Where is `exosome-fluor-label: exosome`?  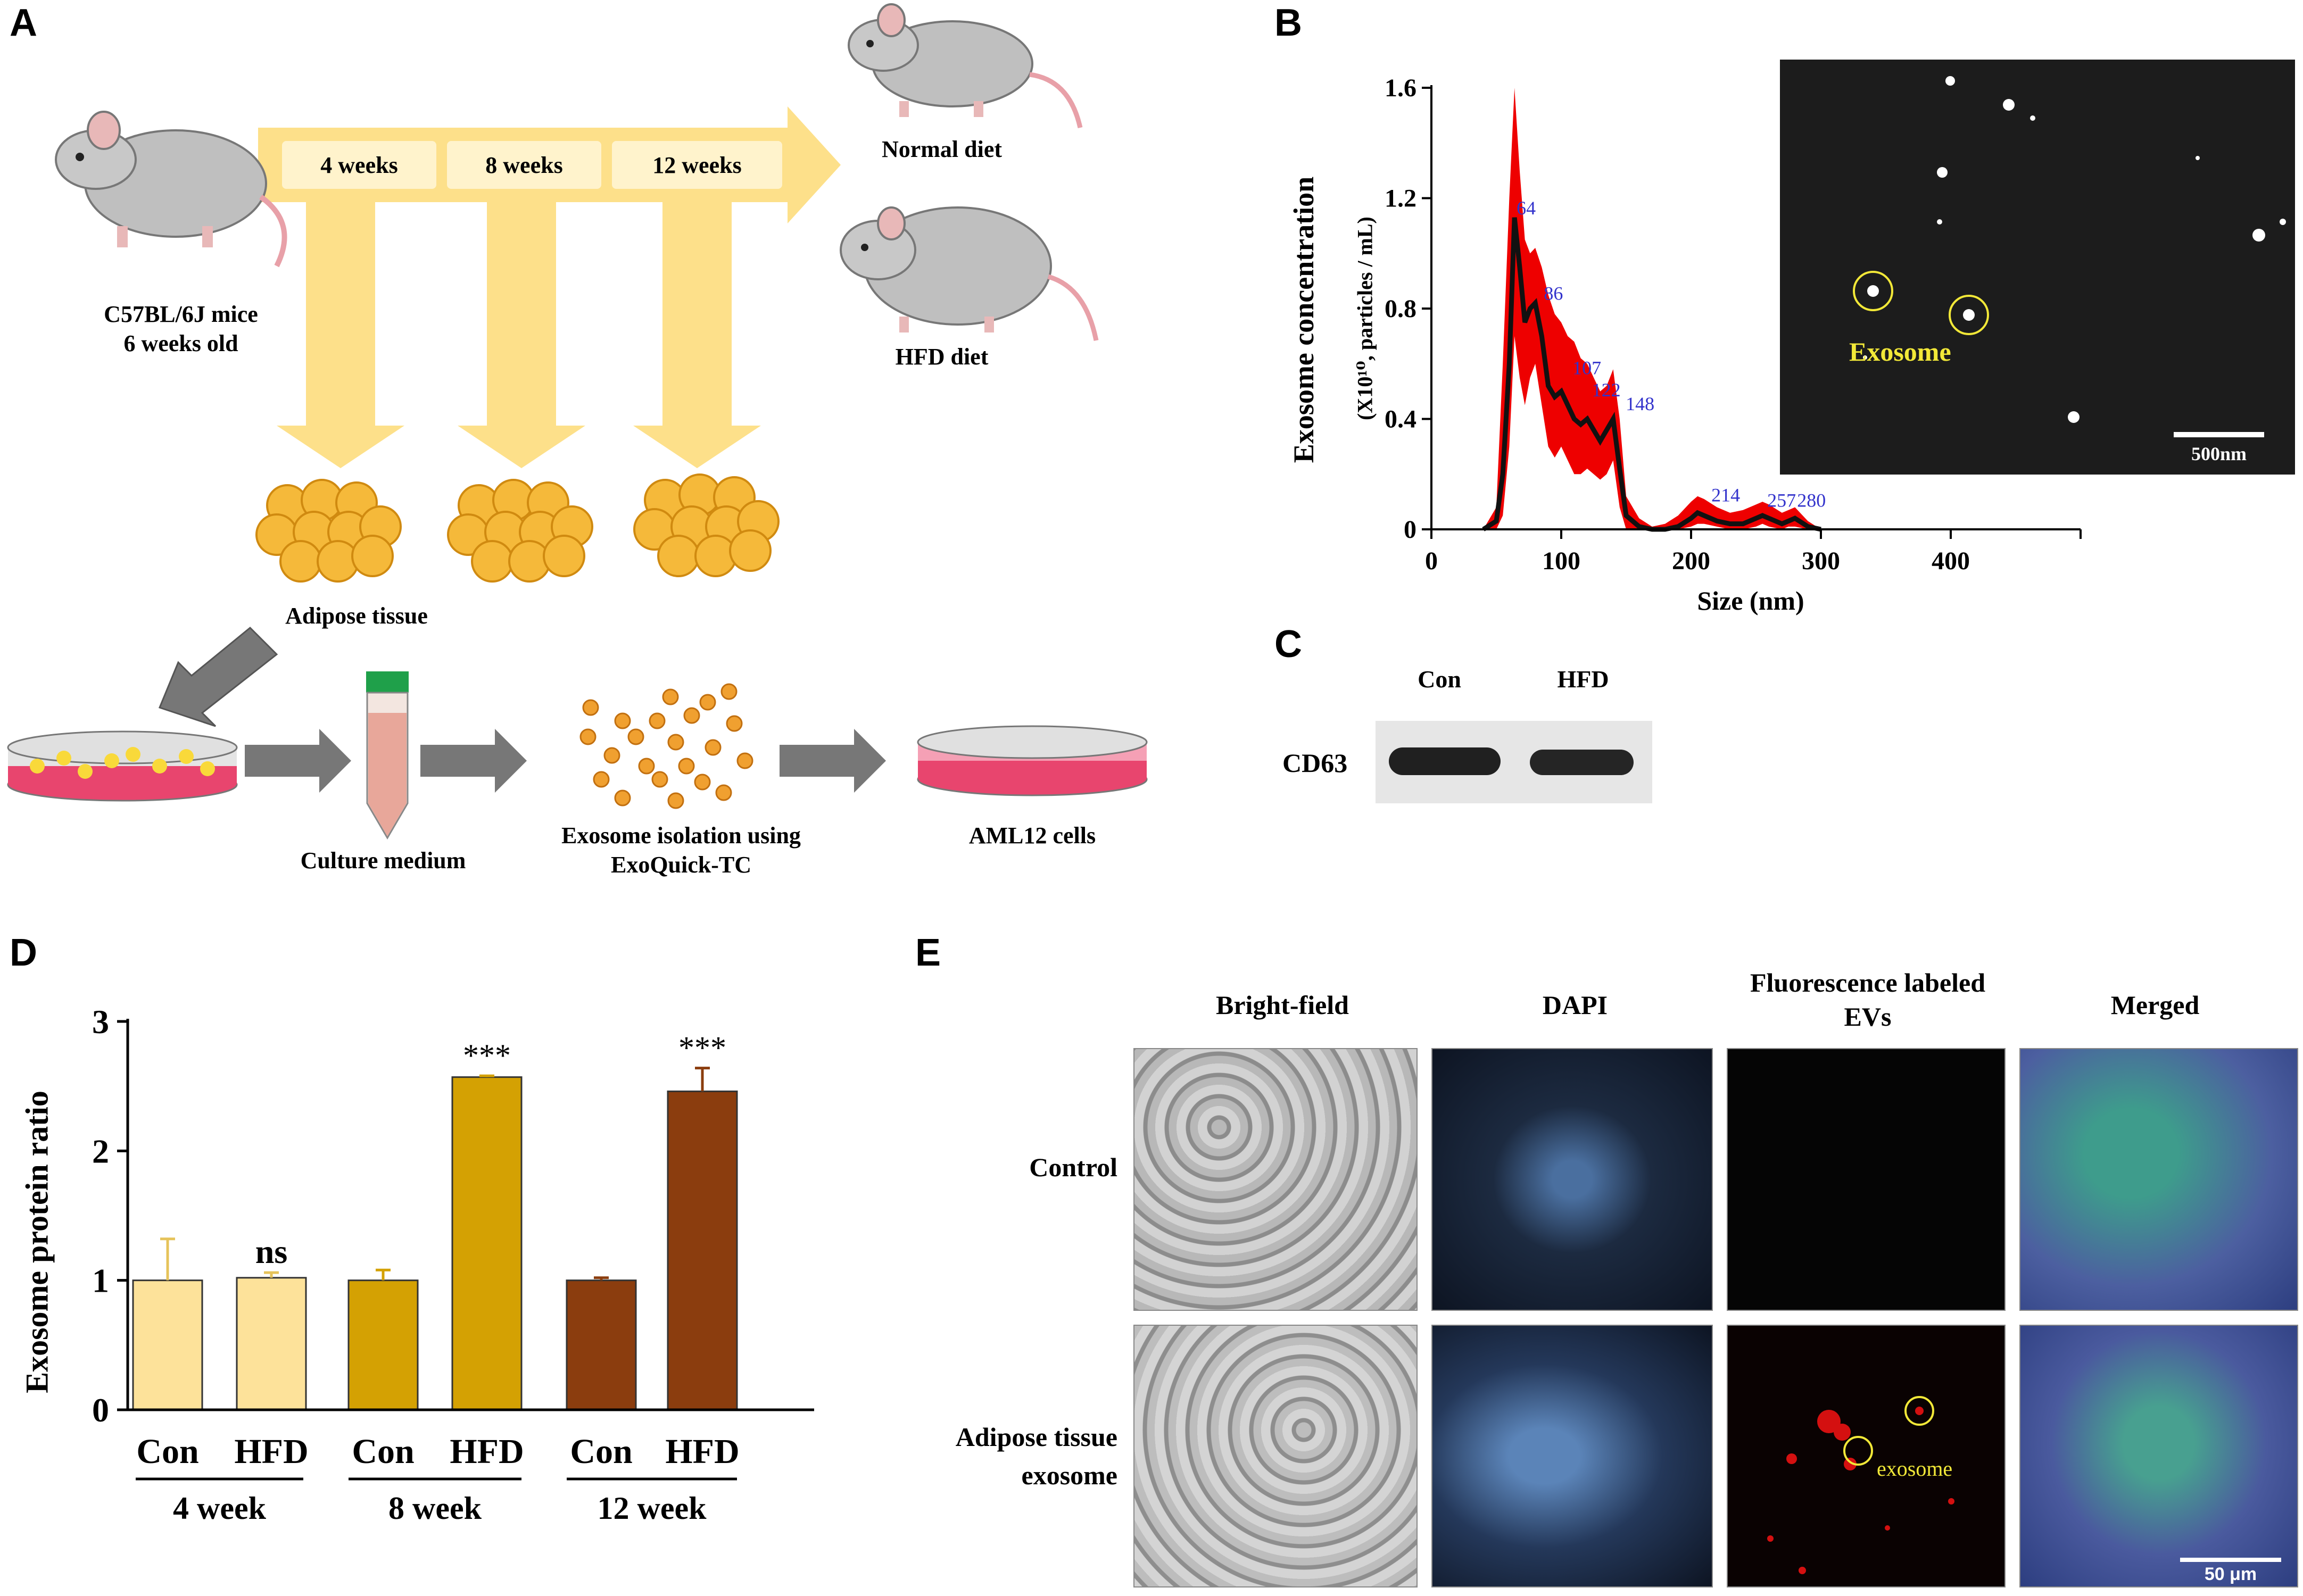
exosome-fluor-label: exosome is located at coordinates (1915, 1469).